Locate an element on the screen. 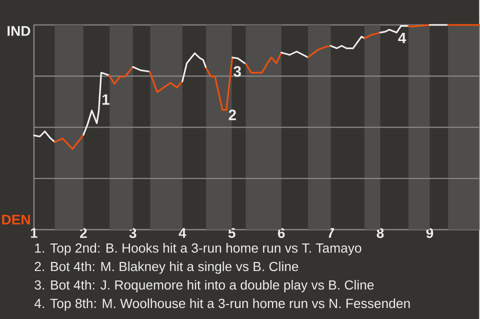  x-tick-label: 1 is located at coordinates (34, 233).